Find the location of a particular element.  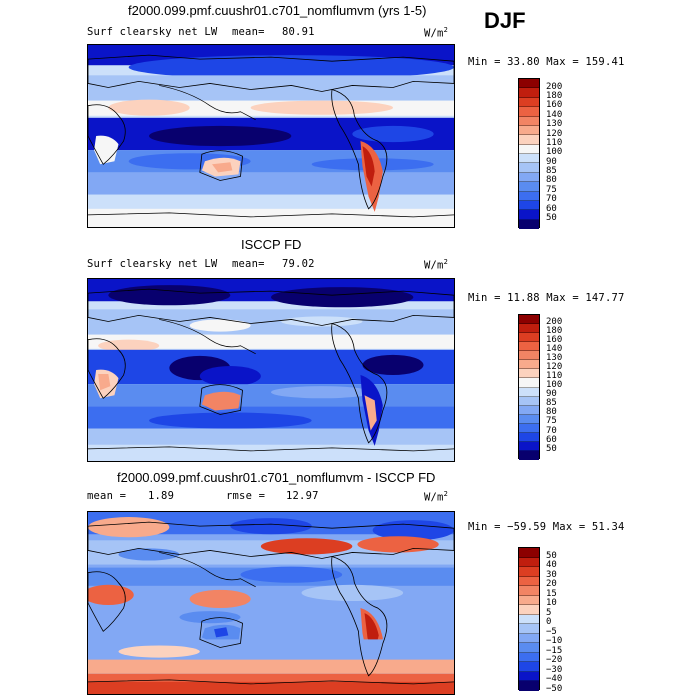

panel-1-mean-value: 80.91 is located at coordinates (298, 32).